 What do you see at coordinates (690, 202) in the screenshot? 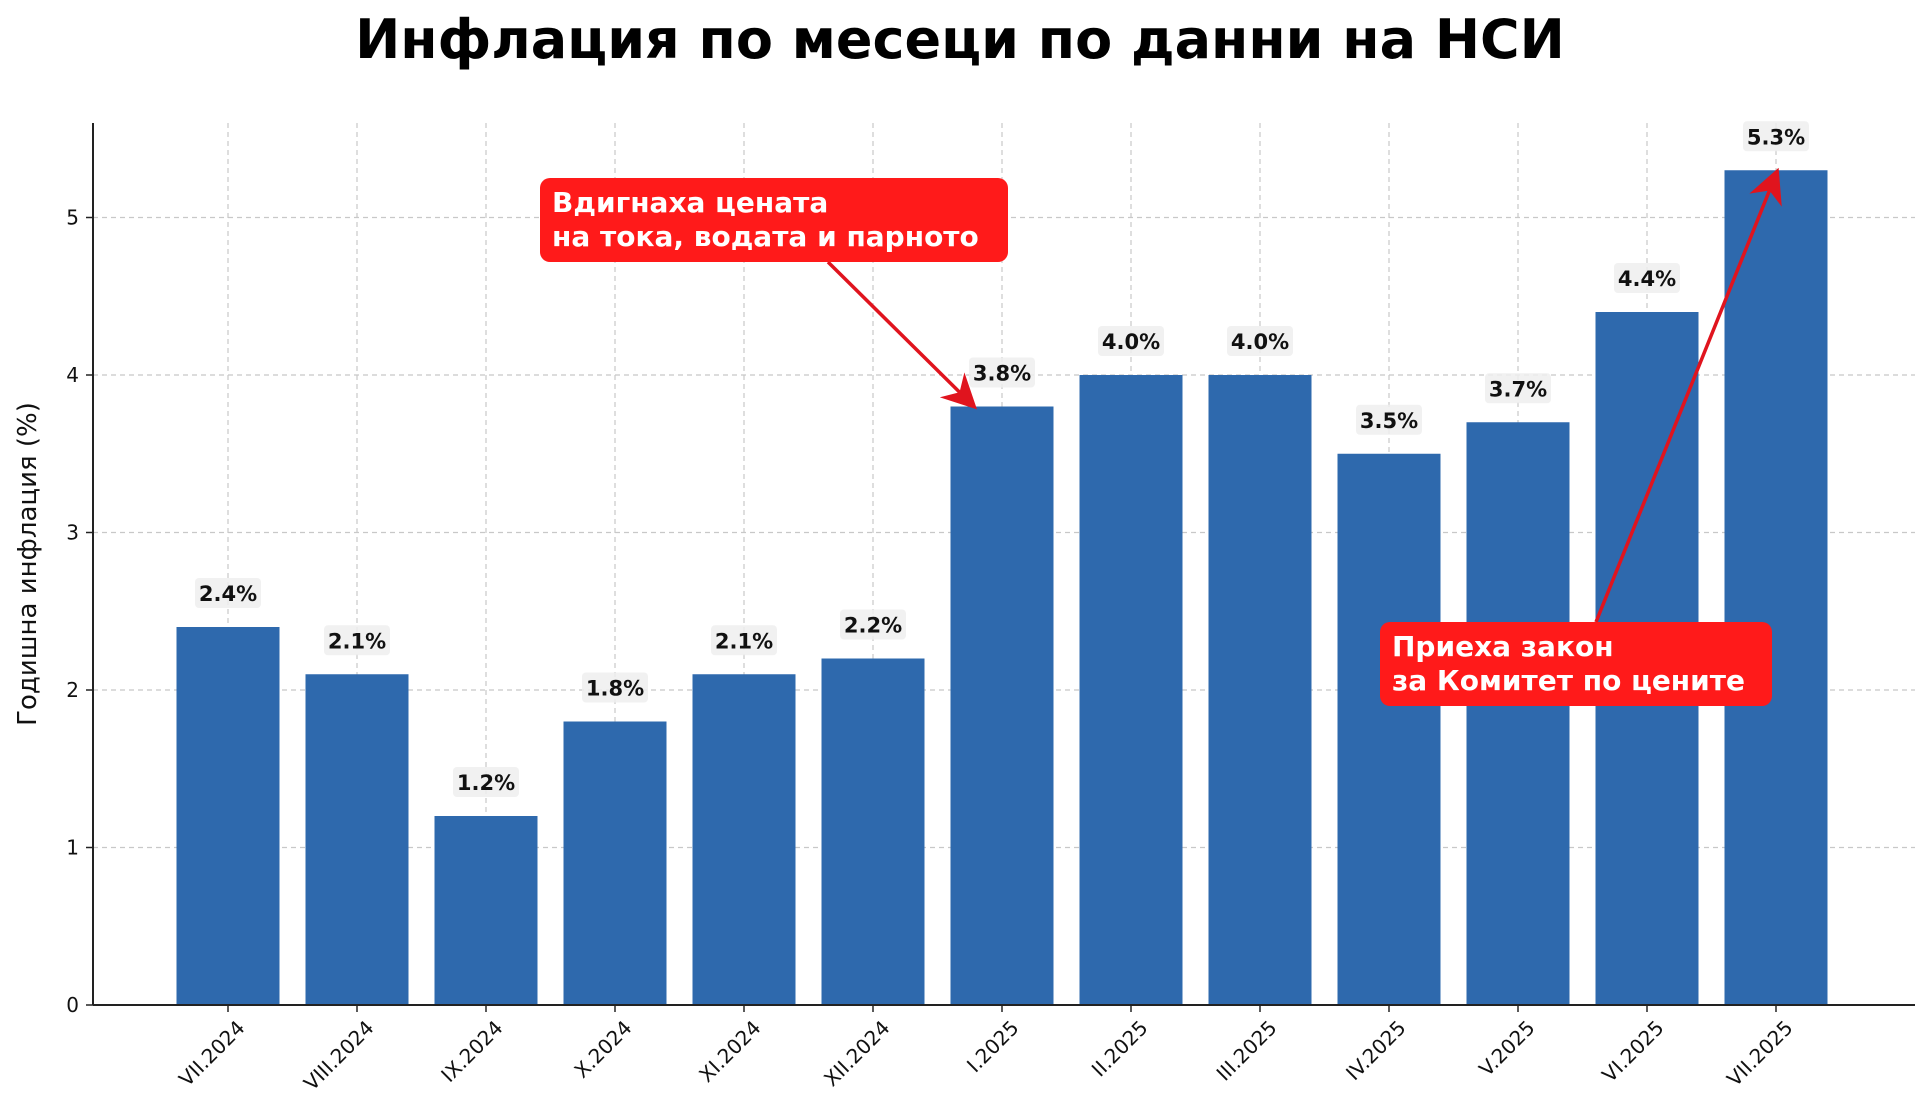
I see `annotation-text: Вдигнаха цената` at bounding box center [690, 202].